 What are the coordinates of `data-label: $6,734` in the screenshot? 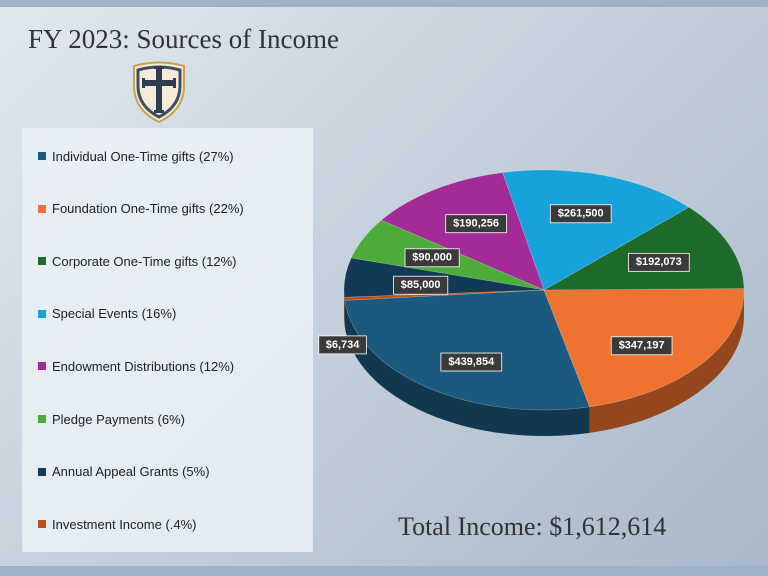 It's located at (342, 345).